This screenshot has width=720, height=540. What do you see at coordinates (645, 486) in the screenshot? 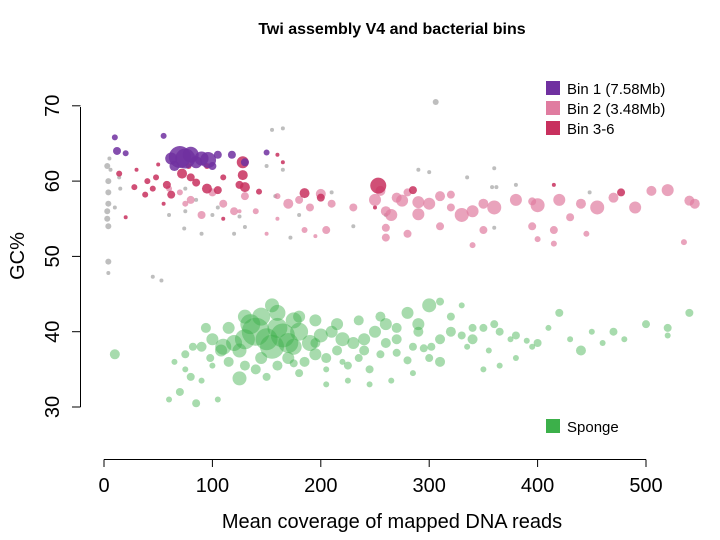
I see `x-tick-label: 500` at bounding box center [645, 486].